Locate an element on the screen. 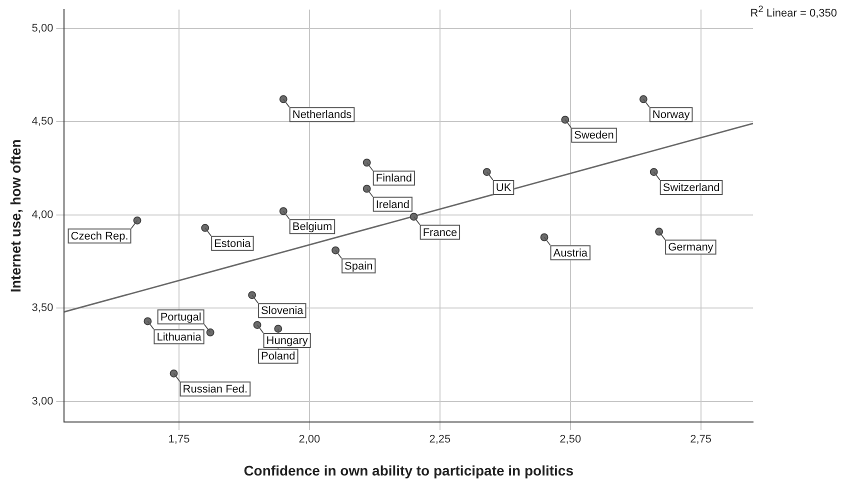 The image size is (843, 488). annotation: Ireland is located at coordinates (393, 204).